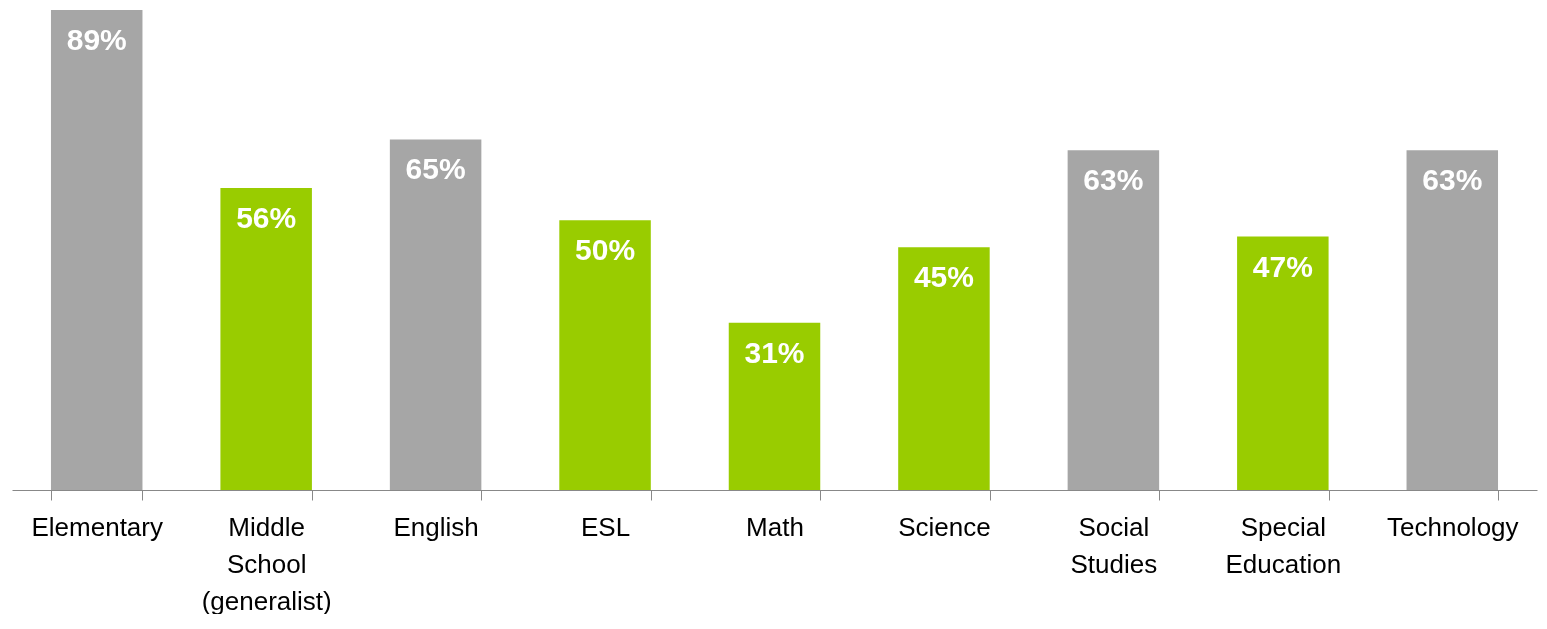  I want to click on data-label: 45%, so click(943, 277).